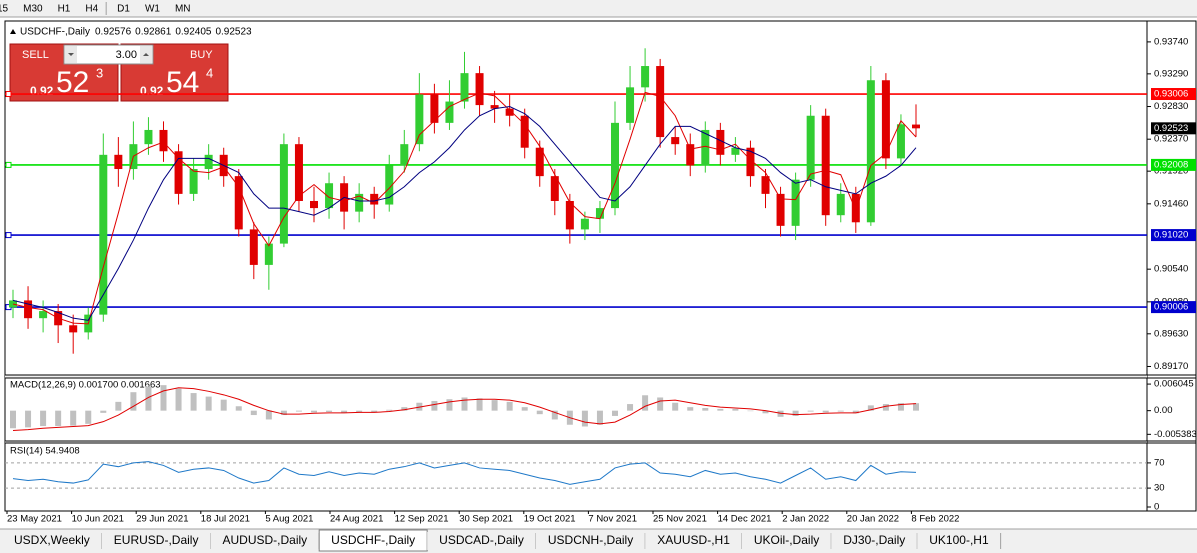 The width and height of the screenshot is (1197, 553). I want to click on timeframe-button: H1, so click(64, 9).